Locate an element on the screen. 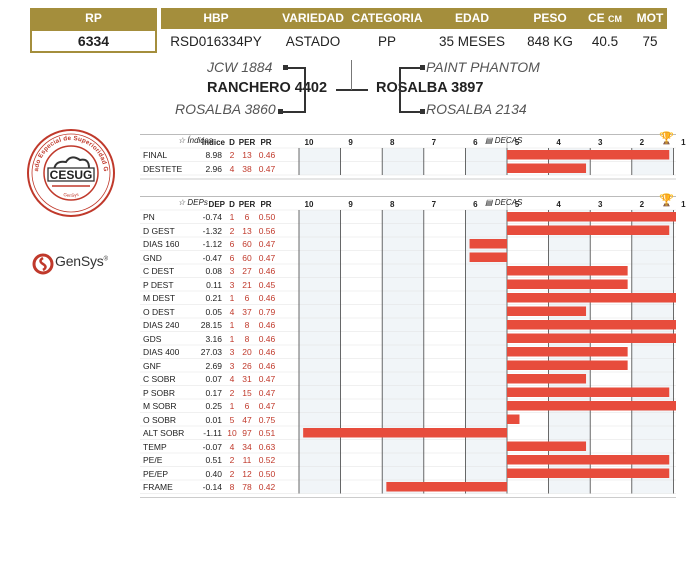  rp-header: RP is located at coordinates (93, 18).